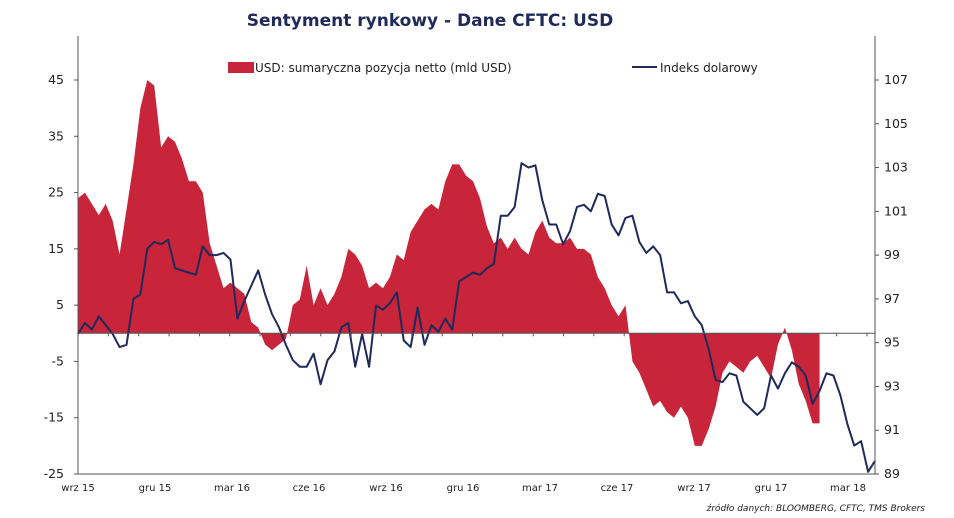 The image size is (954, 518). What do you see at coordinates (892, 429) in the screenshot?
I see `y-right-tick-label: 91` at bounding box center [892, 429].